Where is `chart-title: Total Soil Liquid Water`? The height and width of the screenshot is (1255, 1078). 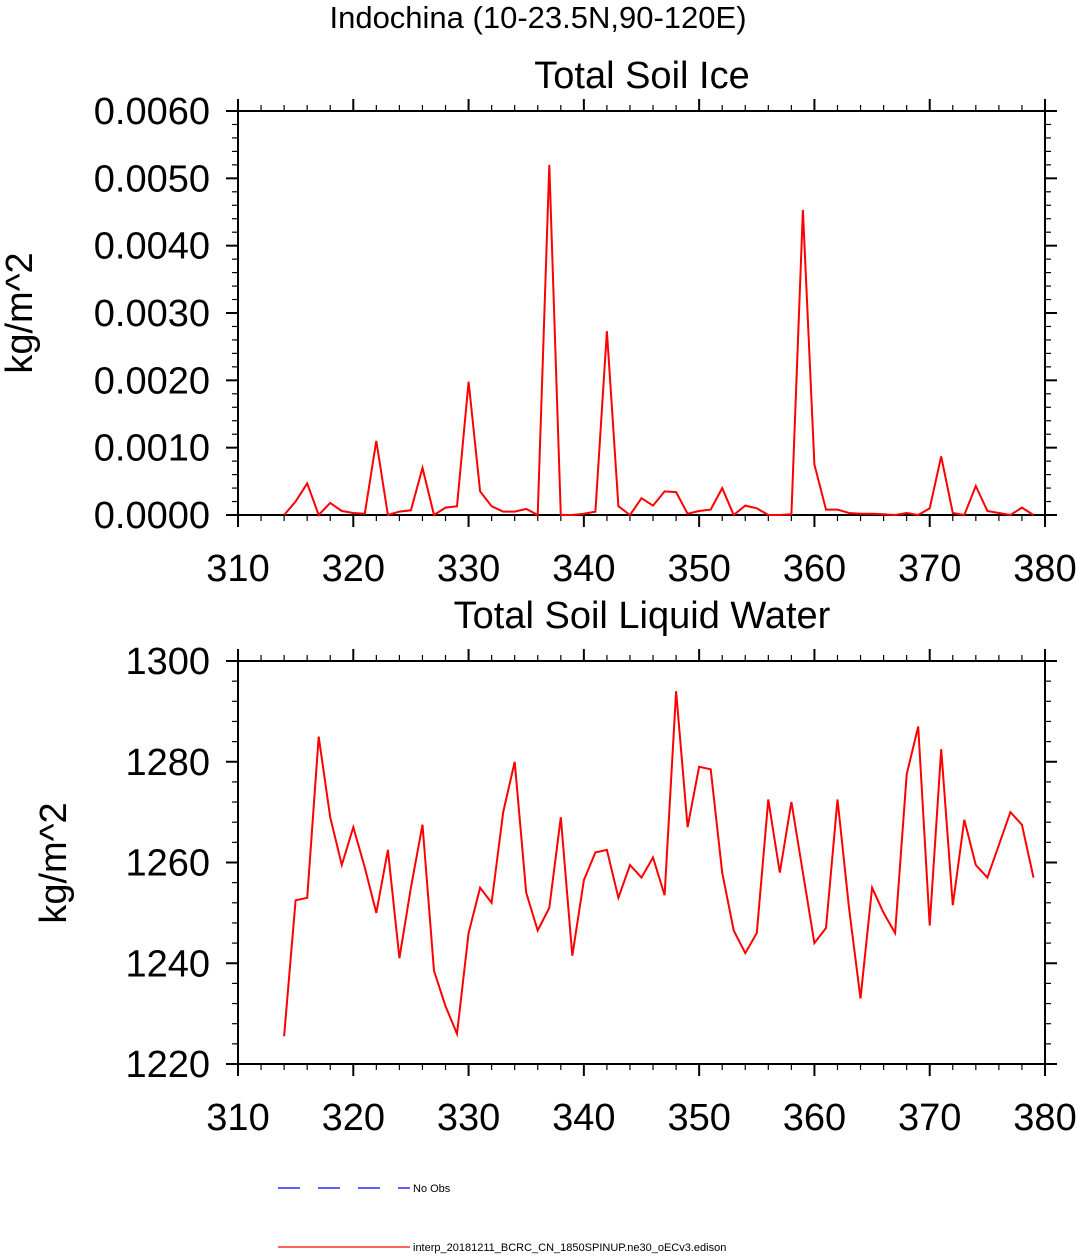
chart-title: Total Soil Liquid Water is located at coordinates (642, 616).